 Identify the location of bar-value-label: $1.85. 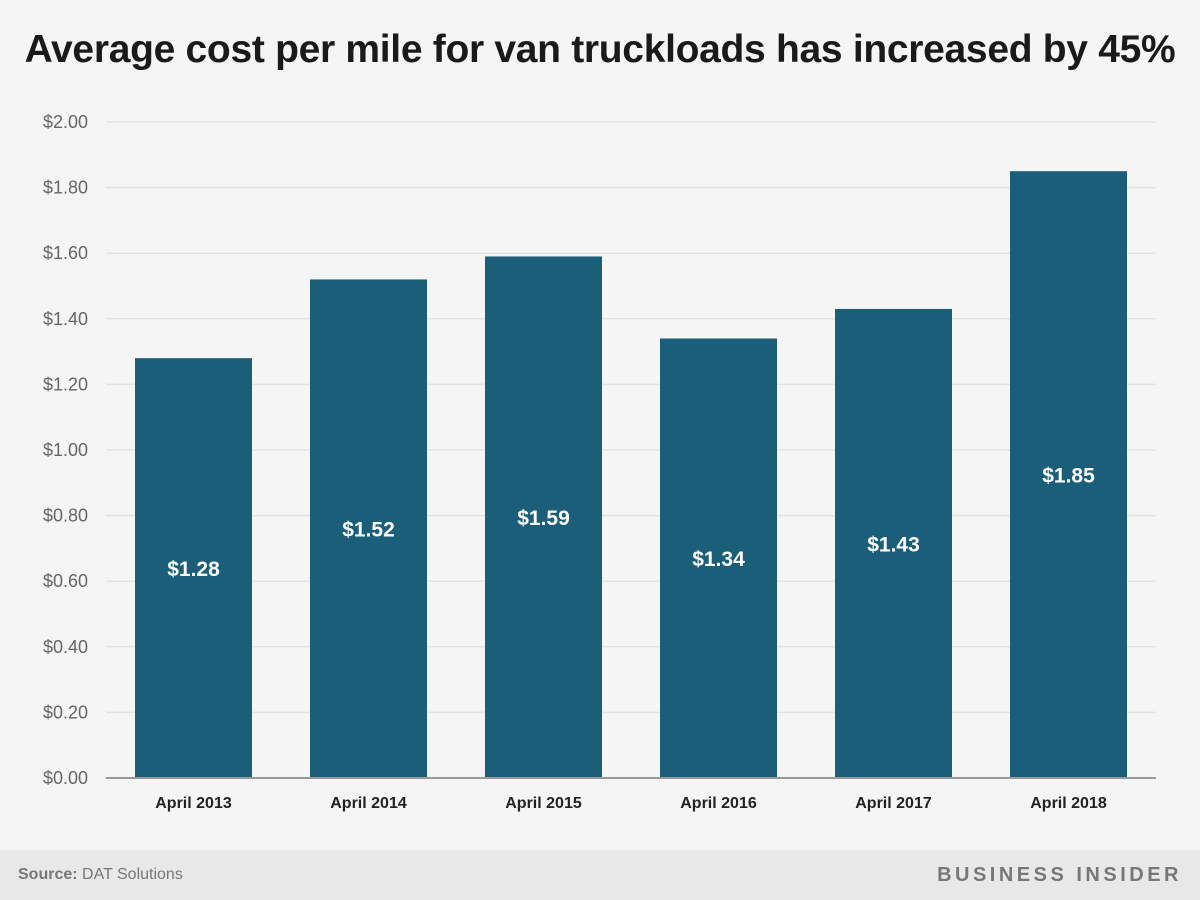
(1068, 476).